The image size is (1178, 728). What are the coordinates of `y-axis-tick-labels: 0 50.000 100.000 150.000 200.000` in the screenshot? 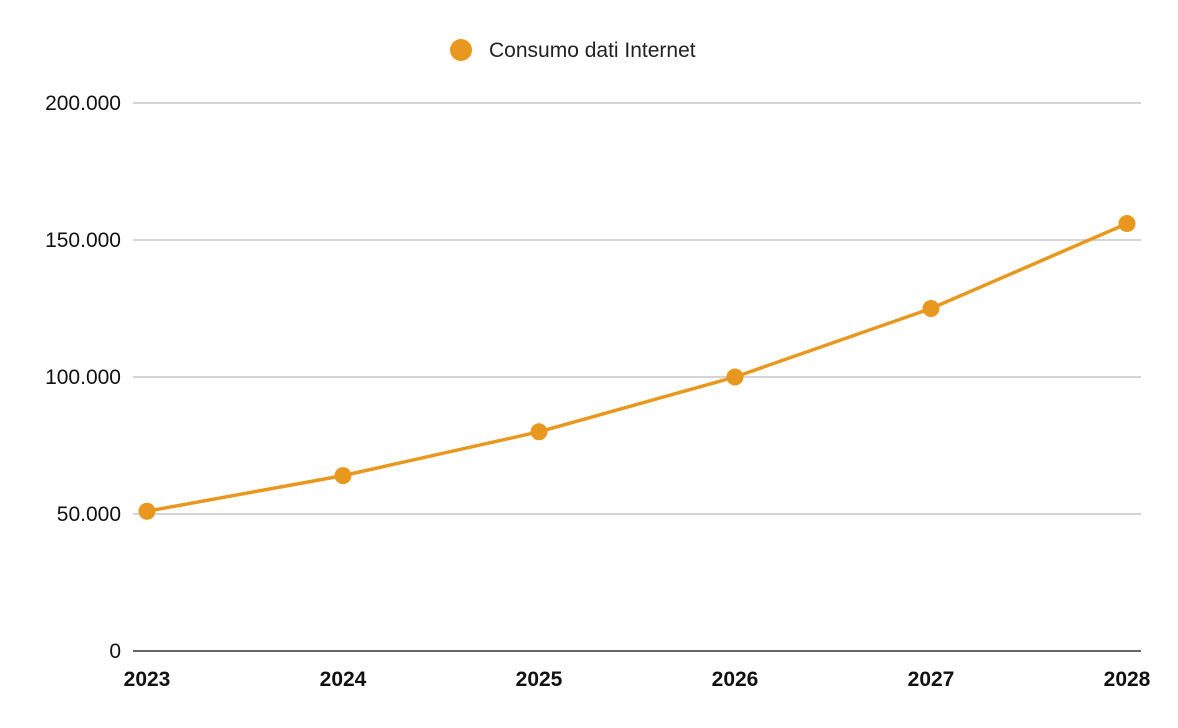 It's located at (83, 377).